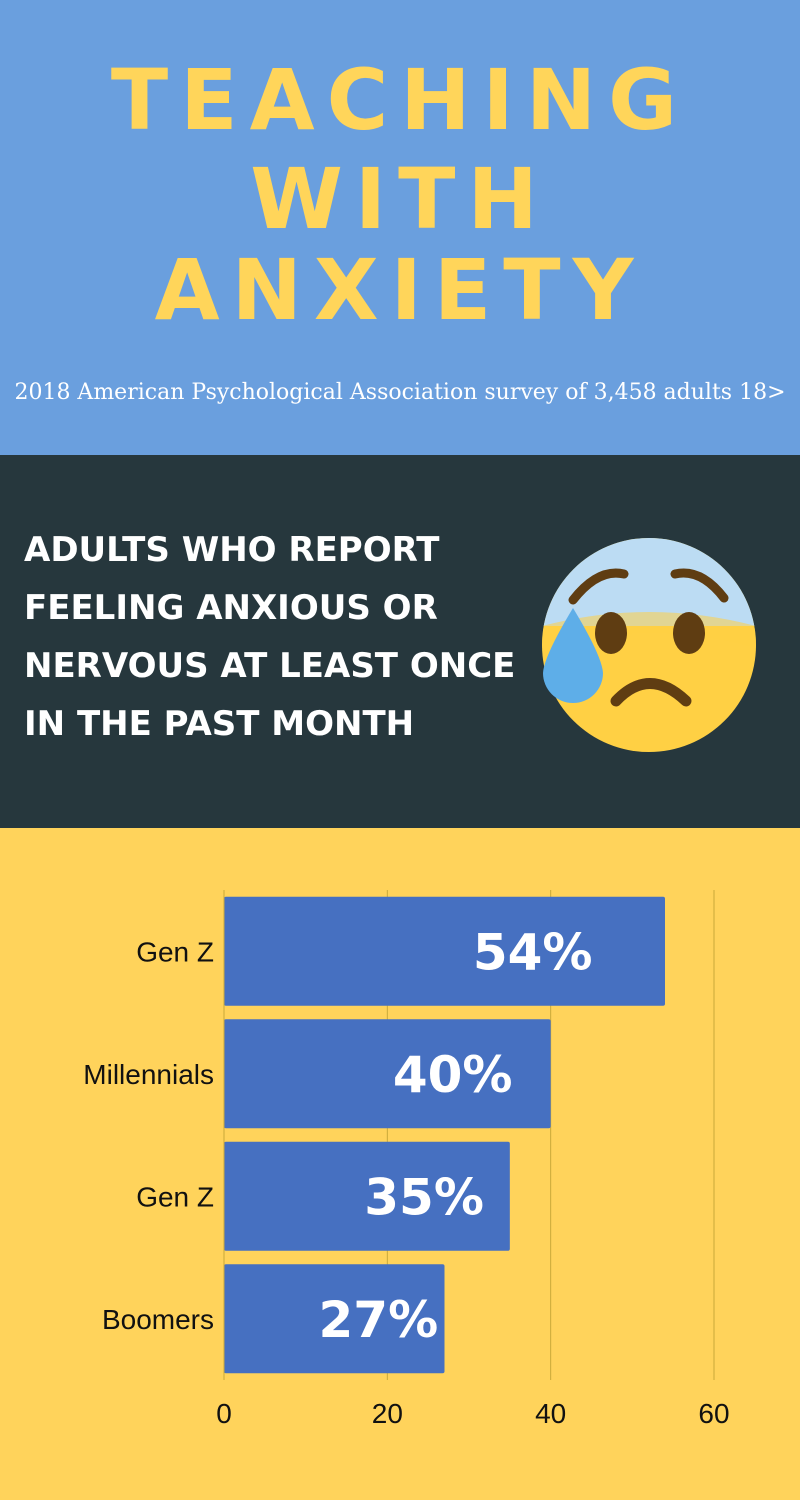  I want to click on category-label: Millennials, so click(148, 1074).